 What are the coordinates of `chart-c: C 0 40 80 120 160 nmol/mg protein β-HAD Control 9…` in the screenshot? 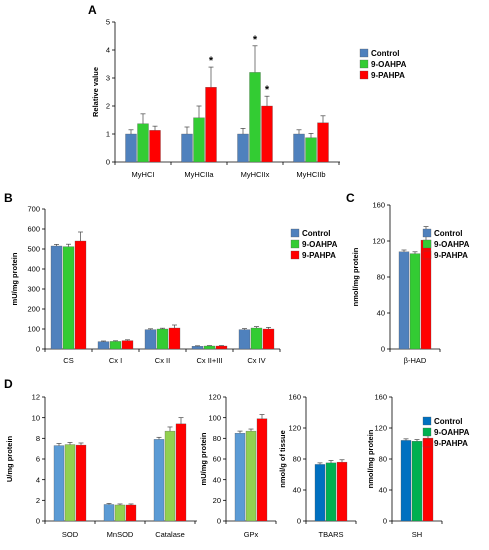 It's located at (408, 278).